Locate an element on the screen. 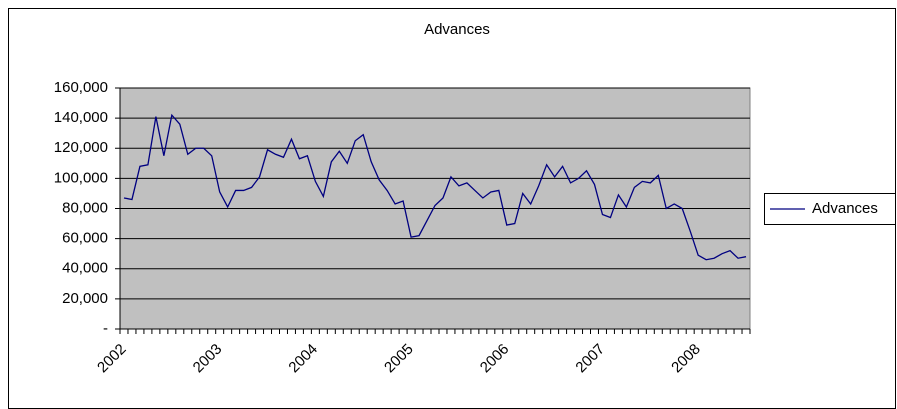  y-tick-label: 40,000 is located at coordinates (85, 268).